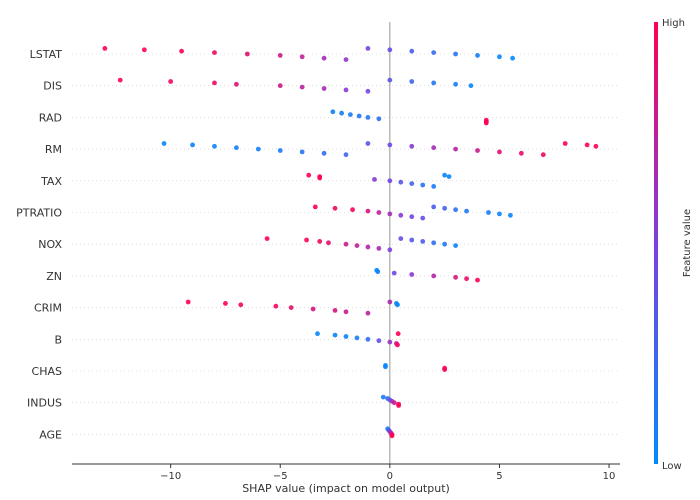 Image resolution: width=700 pixels, height=500 pixels. Describe the element at coordinates (673, 23) in the screenshot. I see `colorbar-high-label: High` at that location.